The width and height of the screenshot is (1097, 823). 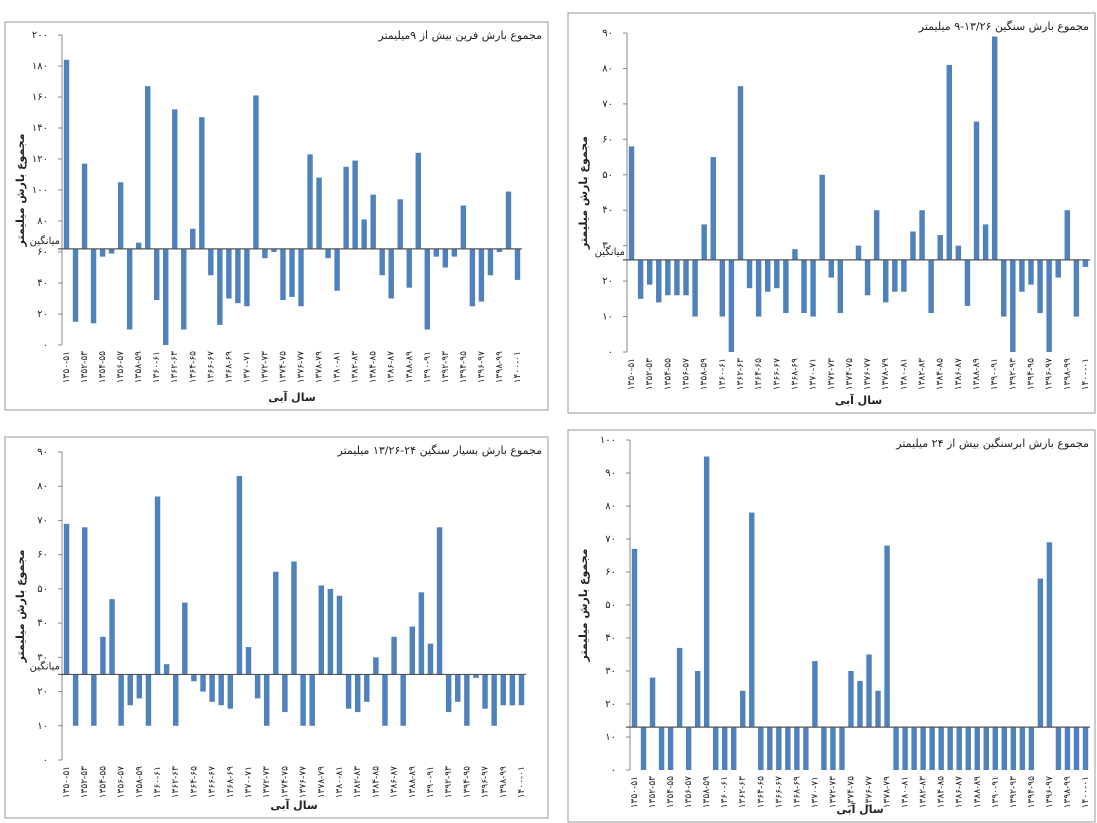 What do you see at coordinates (725, 792) in the screenshot?
I see `x-tick-label: ۱۳۶۰-۶۱` at bounding box center [725, 792].